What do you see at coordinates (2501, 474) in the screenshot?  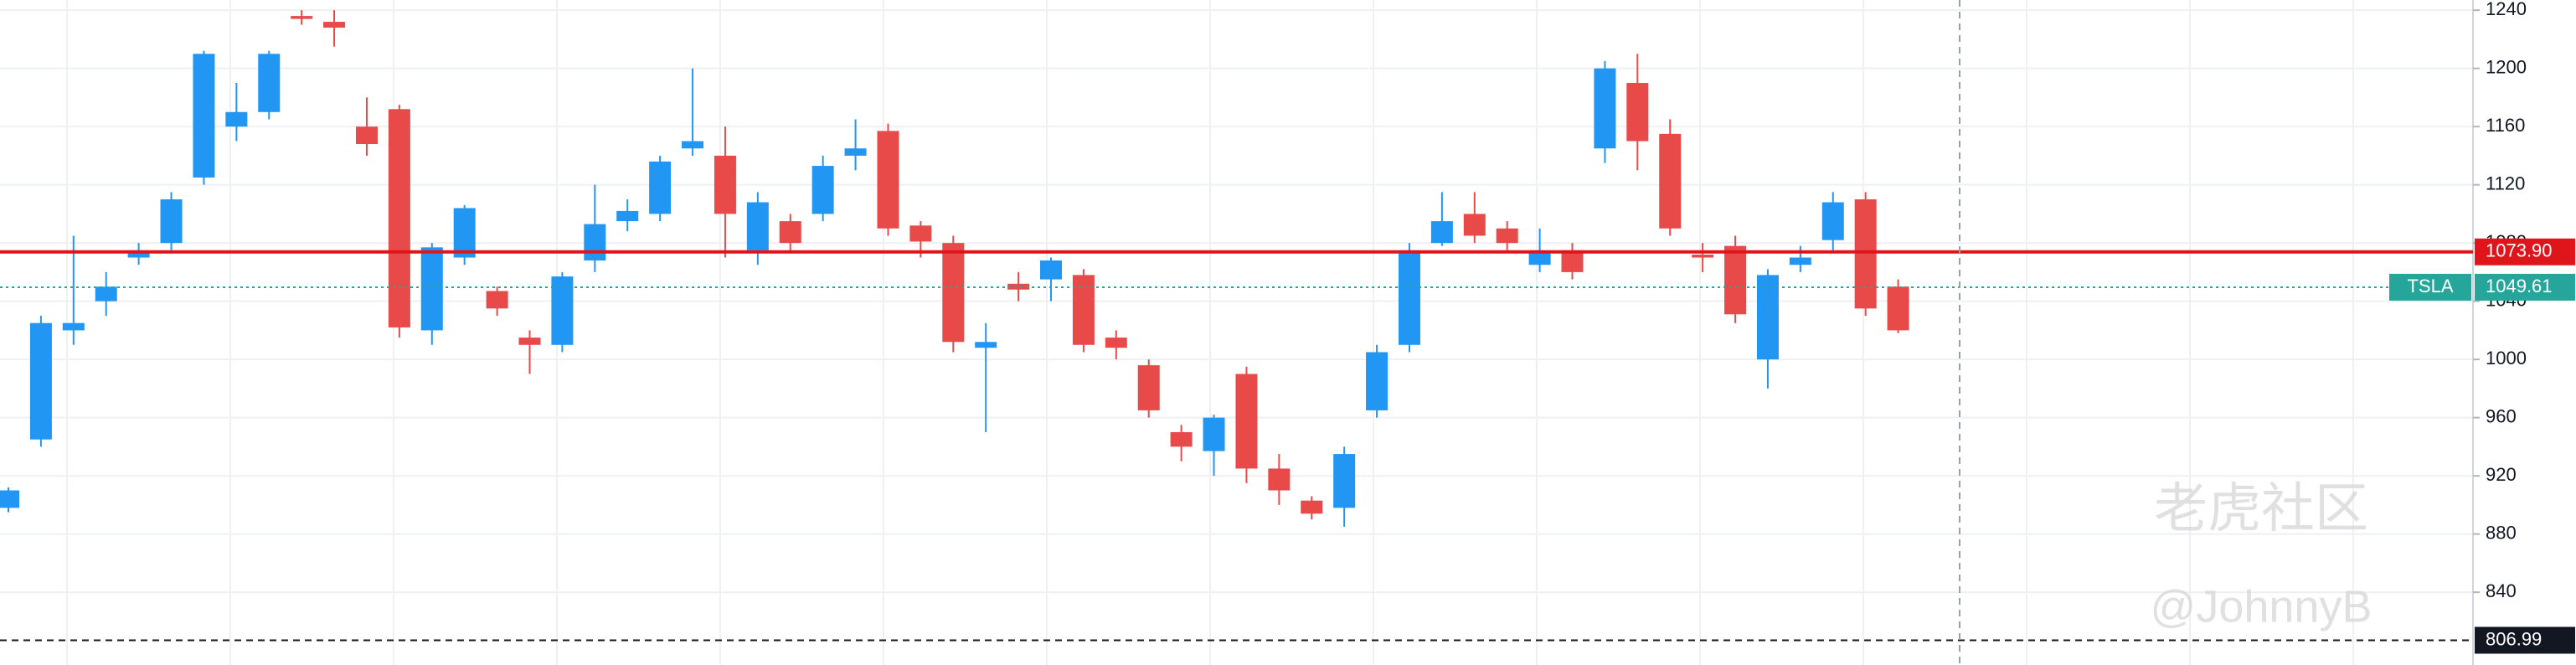 I see `y-tick-label: 920` at bounding box center [2501, 474].